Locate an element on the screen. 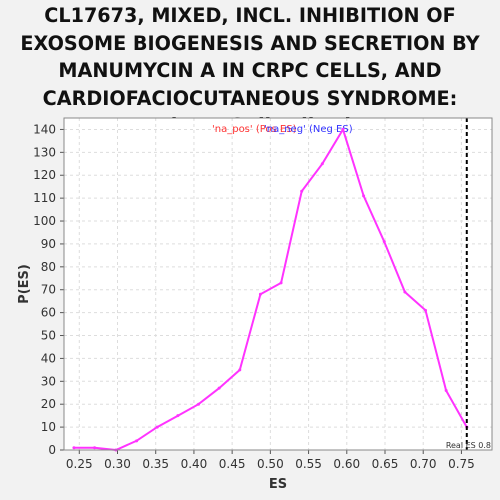 The image size is (500, 500). real-es-label: Real ES 0.8 is located at coordinates (468, 445).